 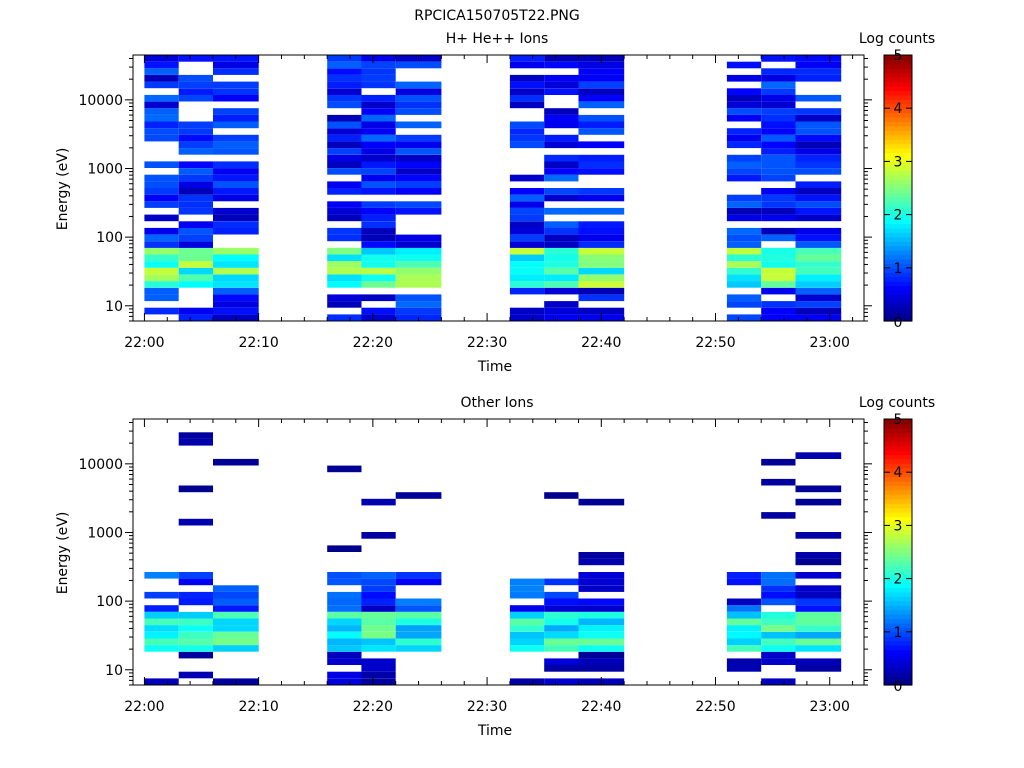 What do you see at coordinates (898, 188) in the screenshot?
I see `colorbar-frame` at bounding box center [898, 188].